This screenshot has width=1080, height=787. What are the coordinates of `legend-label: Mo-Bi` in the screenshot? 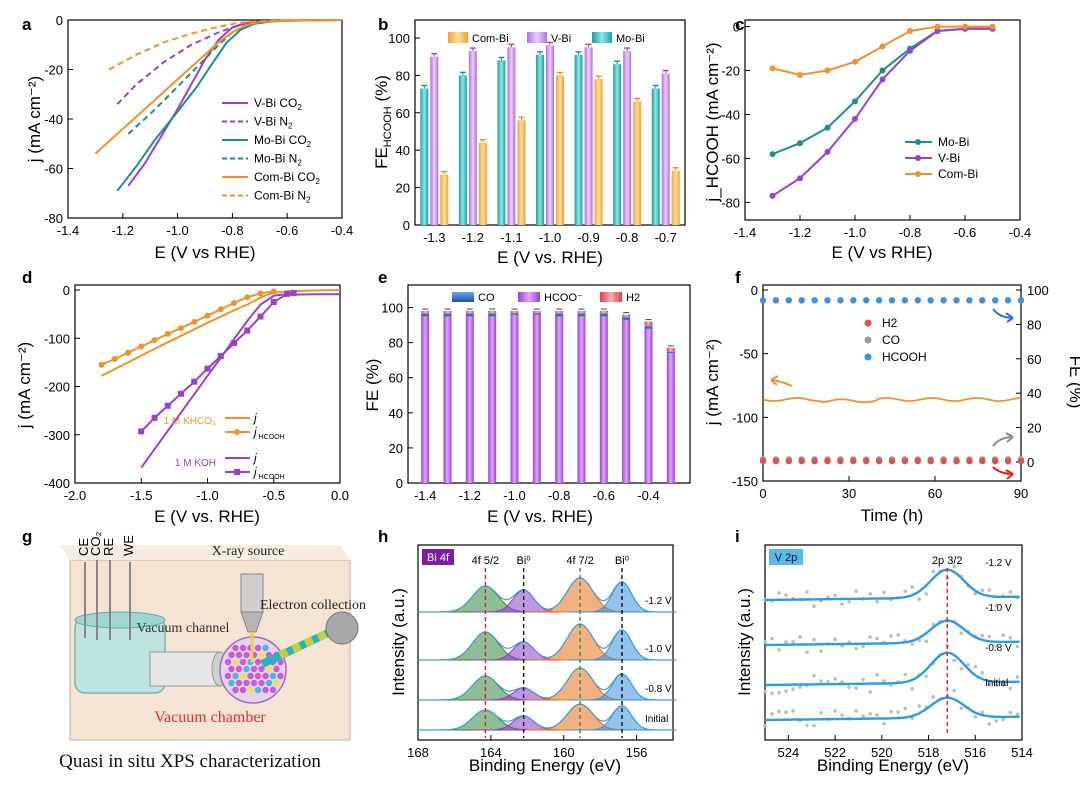 It's located at (953, 142).